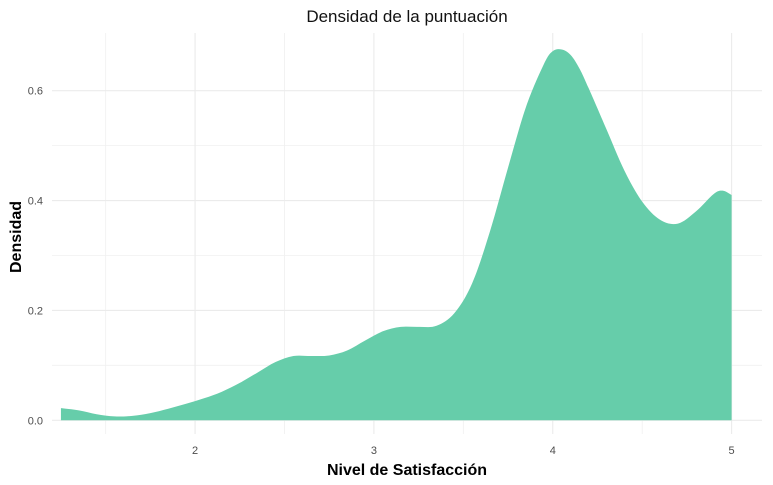 This screenshot has width=773, height=485. What do you see at coordinates (407, 470) in the screenshot?
I see `x-axis-title: Nivel de Satisfacción` at bounding box center [407, 470].